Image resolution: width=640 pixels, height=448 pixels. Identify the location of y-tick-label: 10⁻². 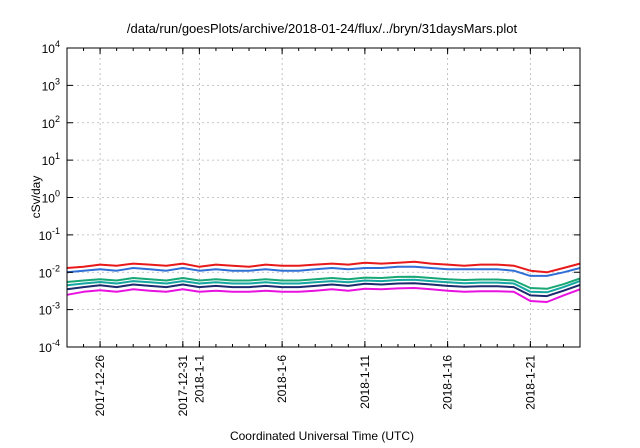
(49, 271).